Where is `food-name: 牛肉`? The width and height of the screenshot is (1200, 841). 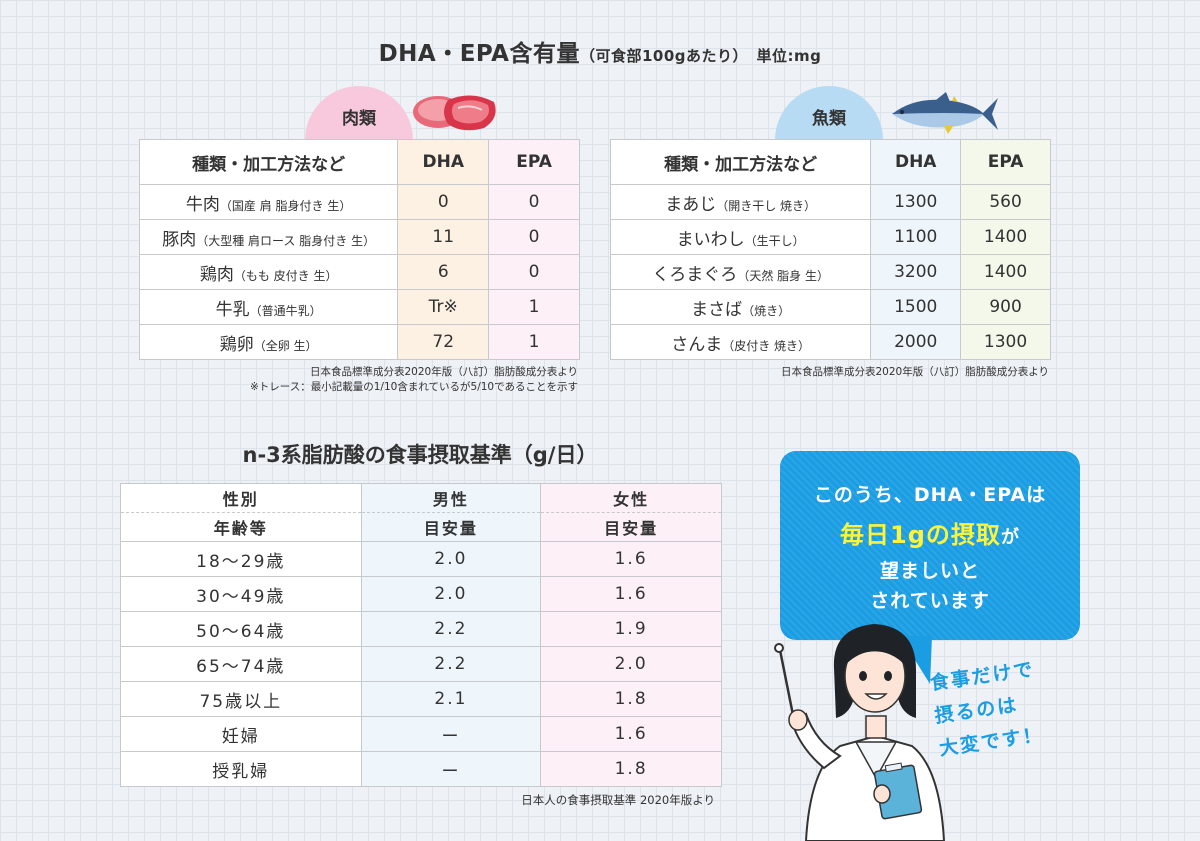 food-name: 牛肉 is located at coordinates (202, 204).